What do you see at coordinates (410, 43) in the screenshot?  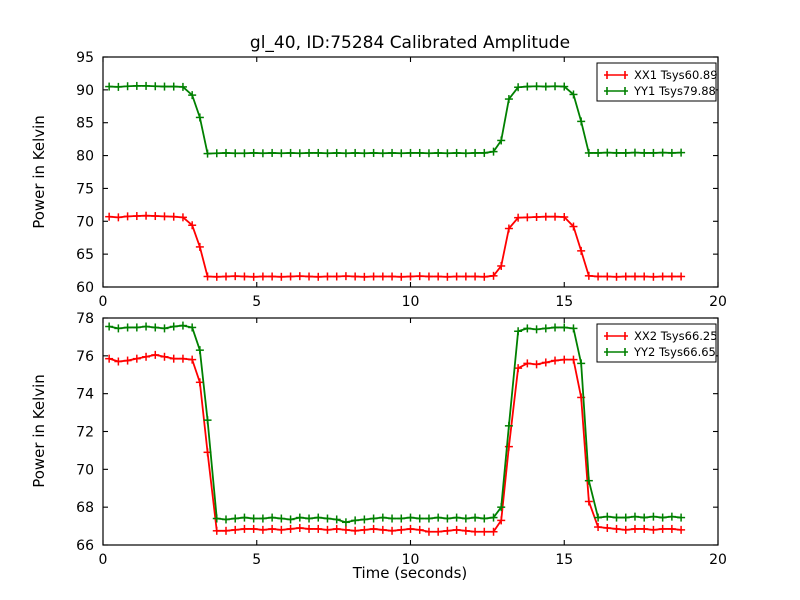 I see `page-title: gl_40, ID:75284 Calibrated Amplitude` at bounding box center [410, 43].